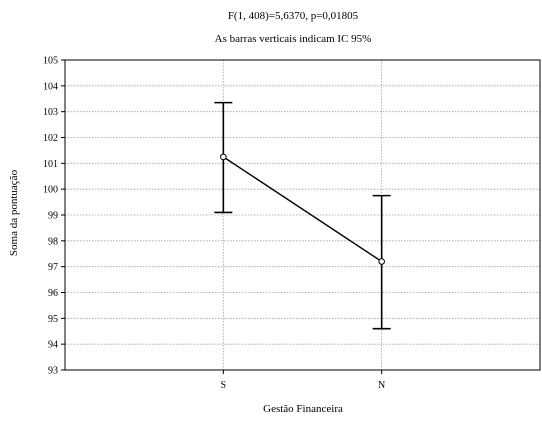  I want to click on y-tick-label: 98, so click(53, 241).